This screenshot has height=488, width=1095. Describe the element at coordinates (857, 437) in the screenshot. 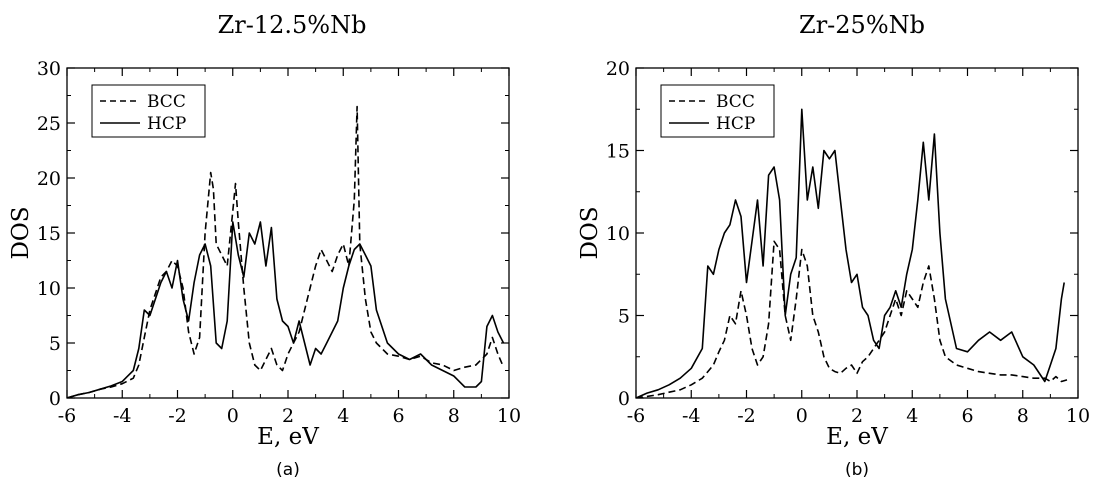

I see `panel-b-x-axis-label: E, eV` at that location.